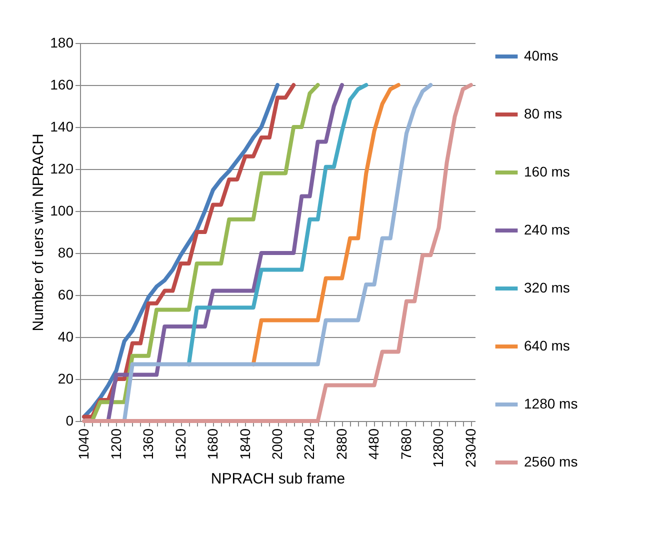 The height and width of the screenshot is (536, 663). I want to click on y-tick-label: 180, so click(62, 42).